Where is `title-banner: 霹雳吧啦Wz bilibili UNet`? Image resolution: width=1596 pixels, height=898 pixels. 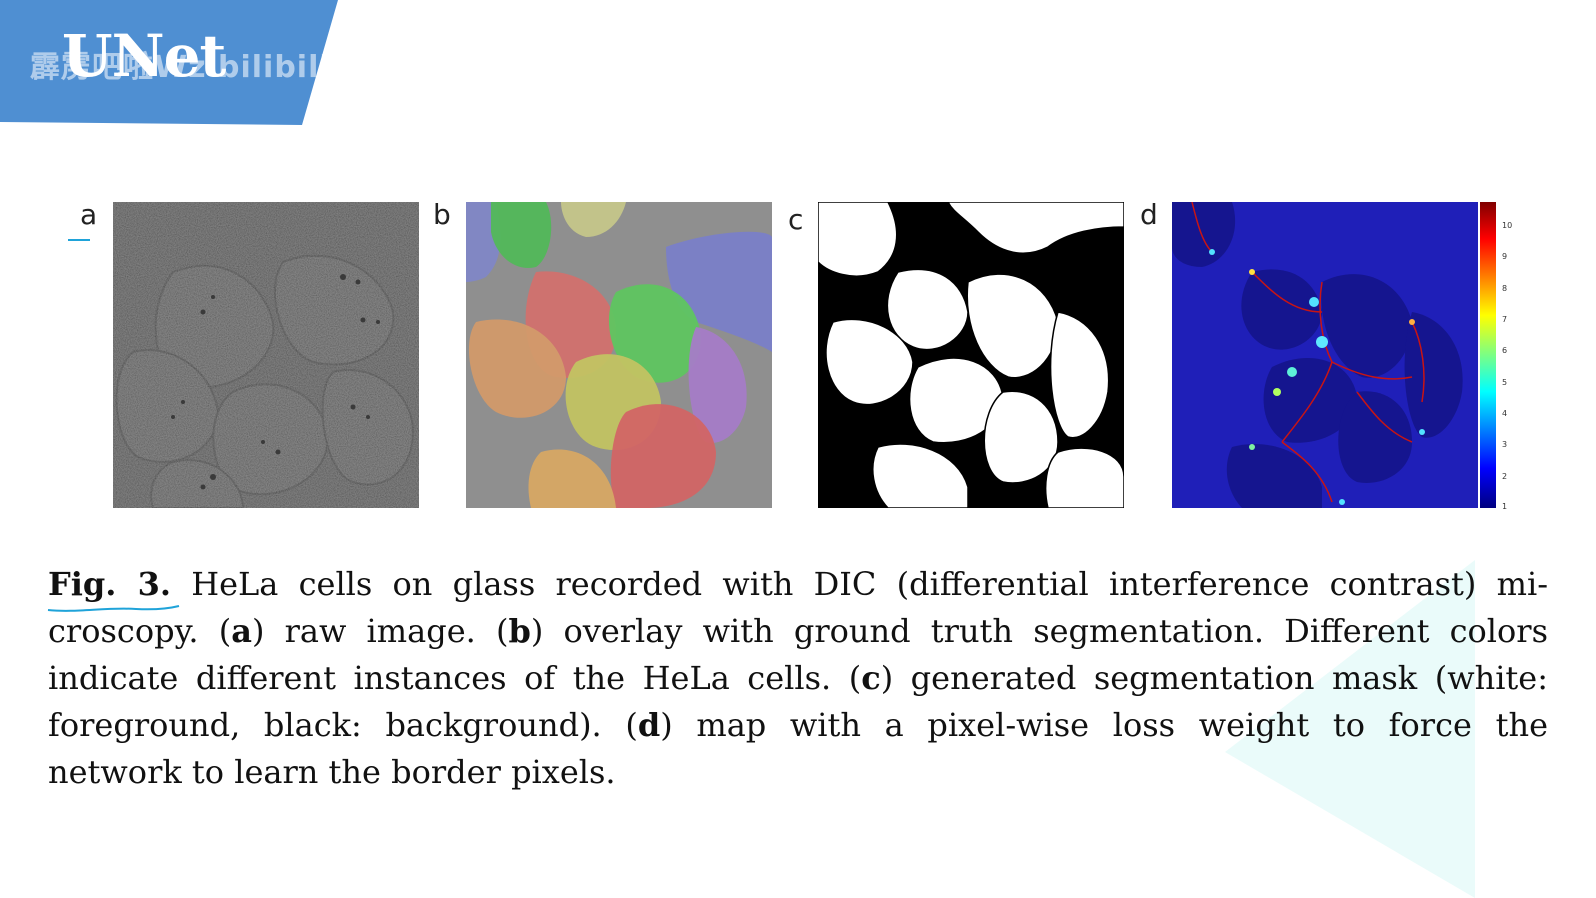 title-banner: 霹雳吧啦Wz bilibili UNet is located at coordinates (170, 62).